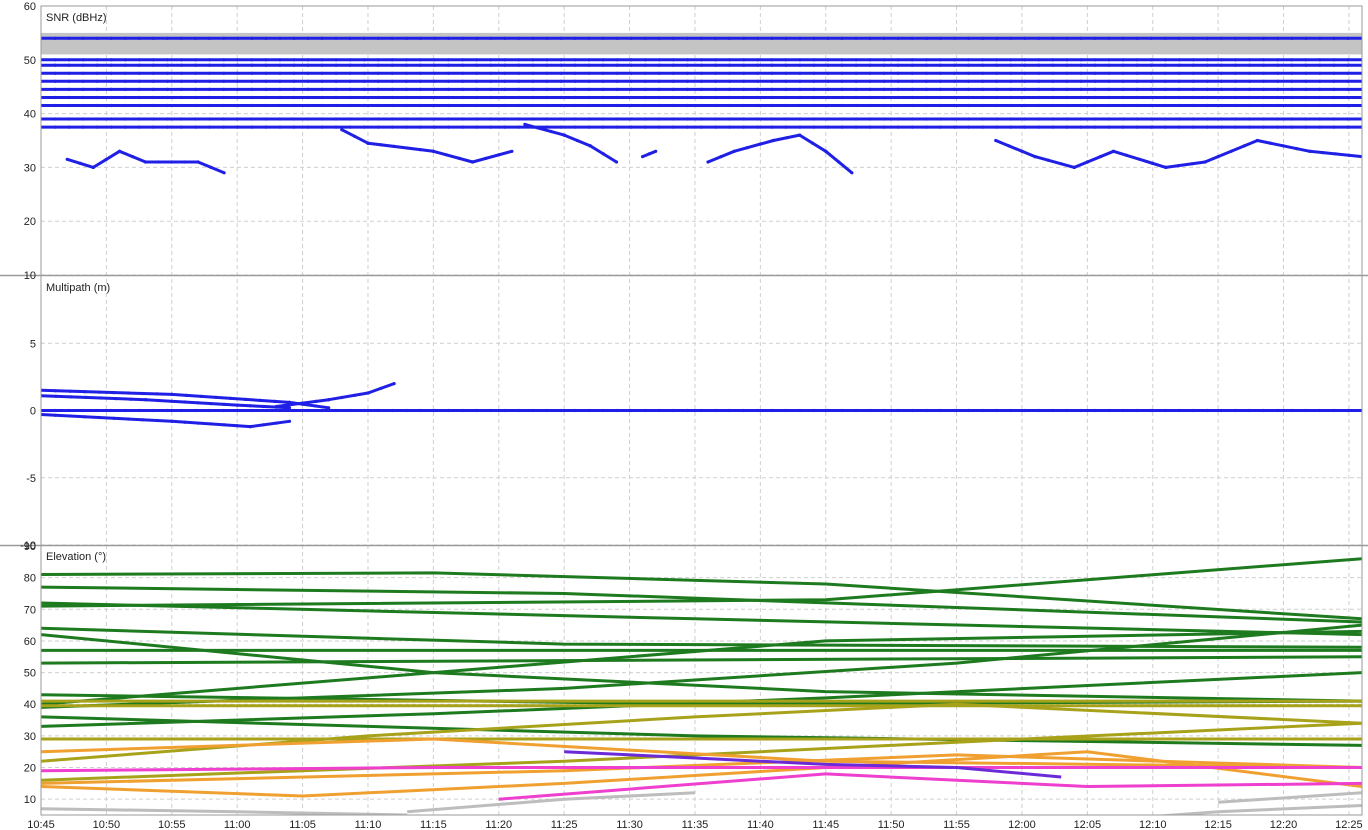 This screenshot has width=1368, height=830. I want to click on y-tick-label: 60, so click(30, 642).